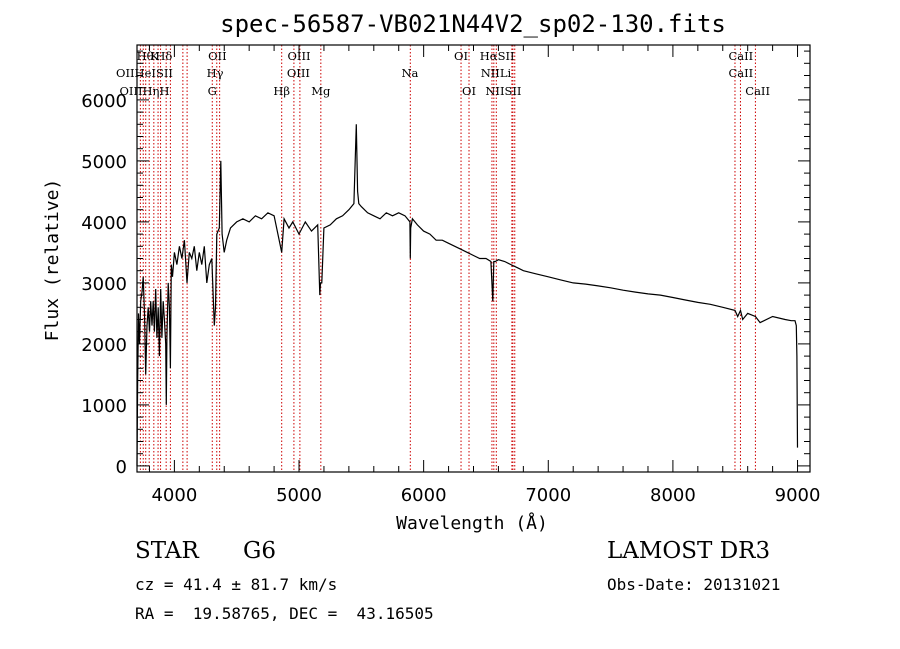 This screenshot has height=649, width=900. I want to click on y-axis-label: Flux (relative), so click(52, 260).